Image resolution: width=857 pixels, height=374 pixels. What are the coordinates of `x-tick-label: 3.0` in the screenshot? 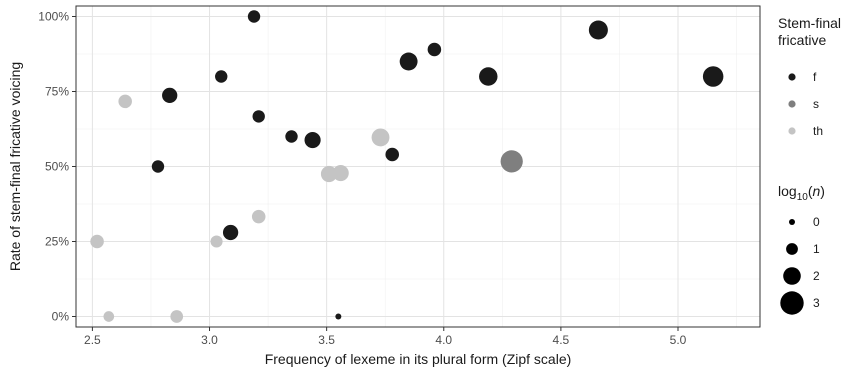 It's located at (209, 340).